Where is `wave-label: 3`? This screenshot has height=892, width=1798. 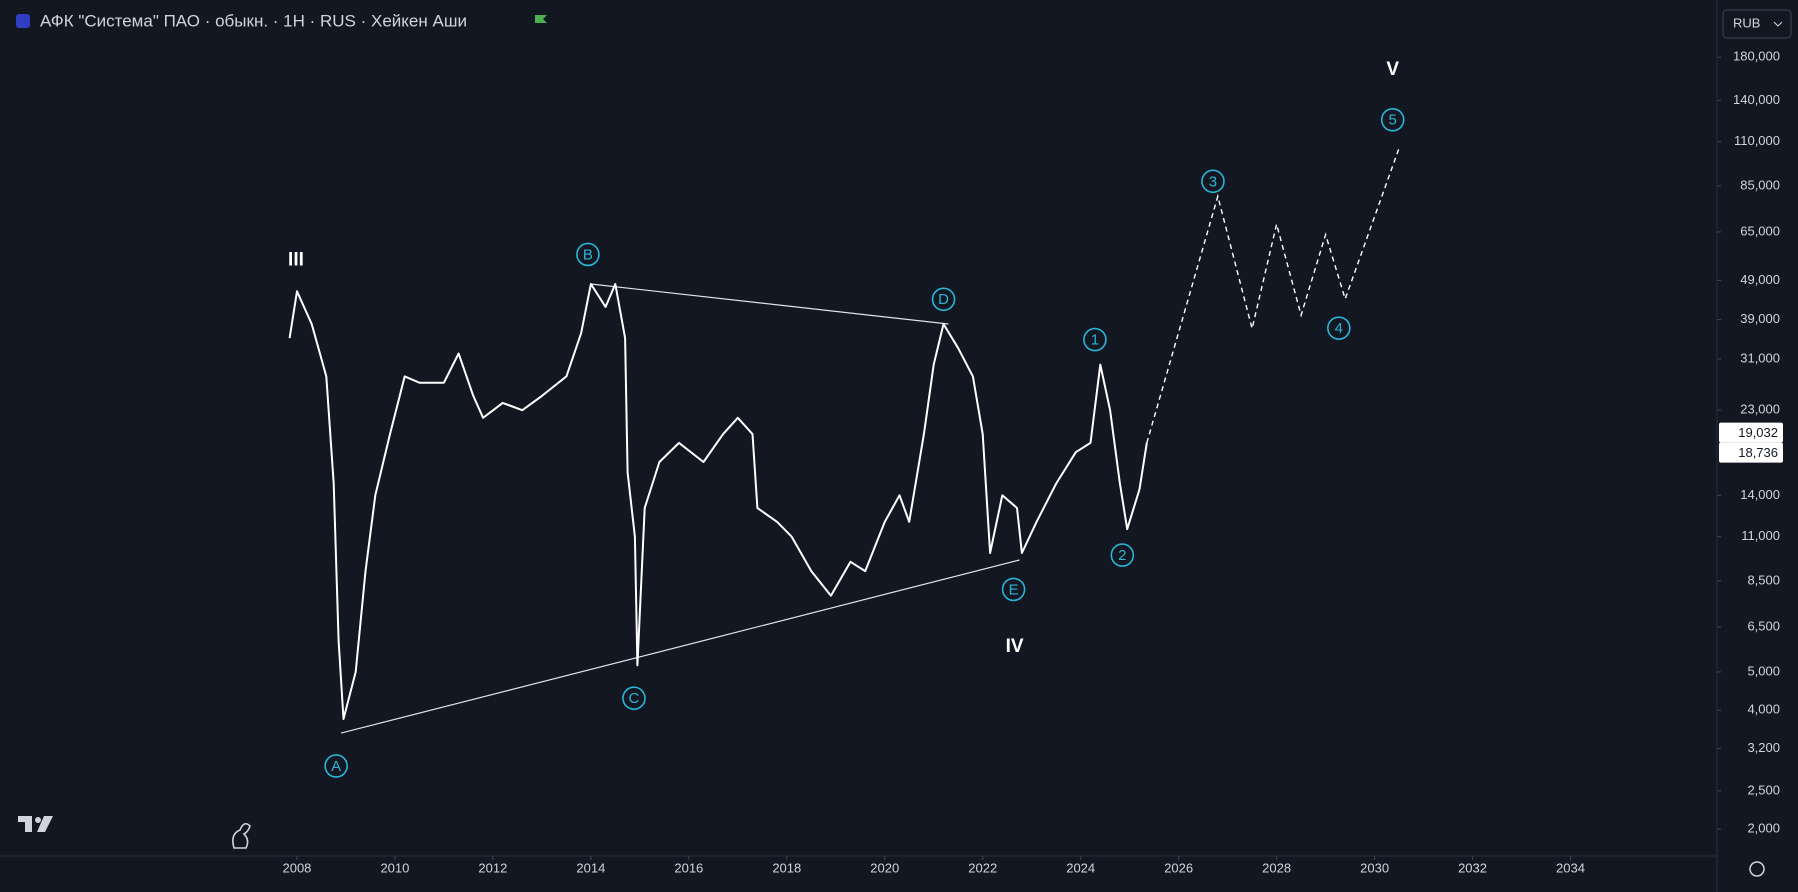
wave-label: 3 is located at coordinates (1213, 181).